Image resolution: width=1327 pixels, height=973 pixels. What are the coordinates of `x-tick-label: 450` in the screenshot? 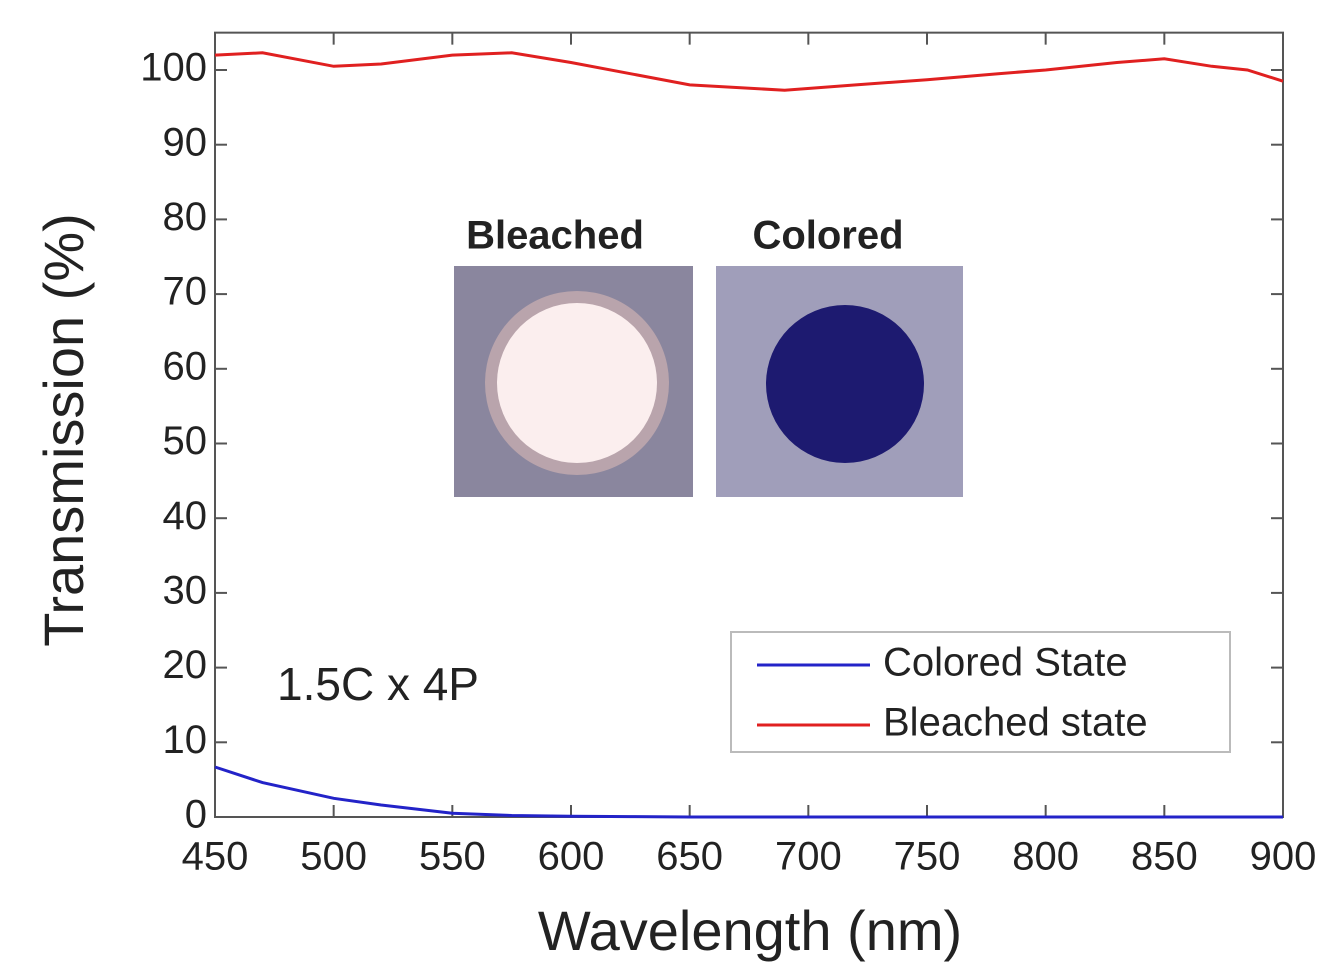 It's located at (215, 857).